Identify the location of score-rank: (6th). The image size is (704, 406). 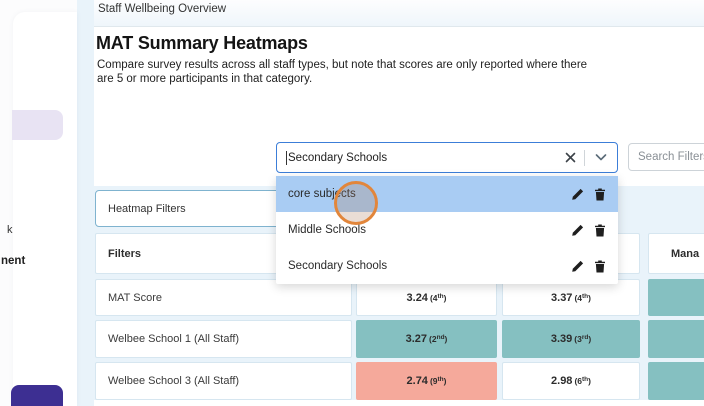
(582, 381).